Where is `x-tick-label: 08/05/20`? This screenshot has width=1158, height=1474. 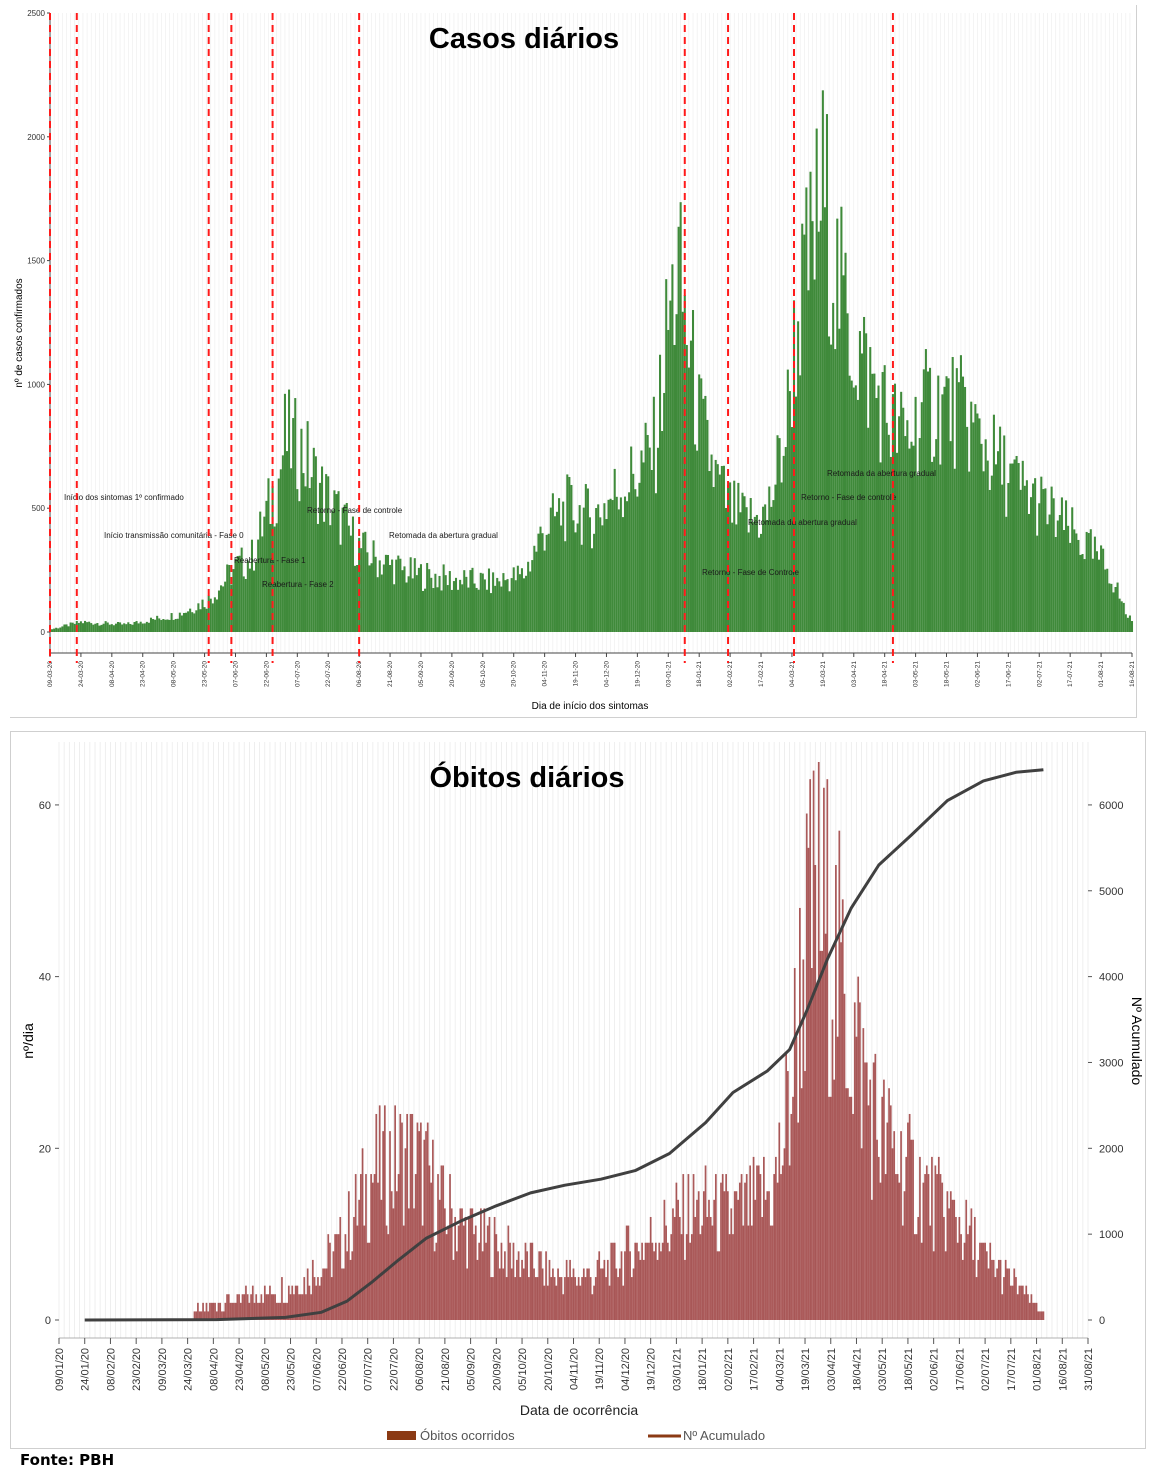 x-tick-label: 08/05/20 is located at coordinates (266, 1369).